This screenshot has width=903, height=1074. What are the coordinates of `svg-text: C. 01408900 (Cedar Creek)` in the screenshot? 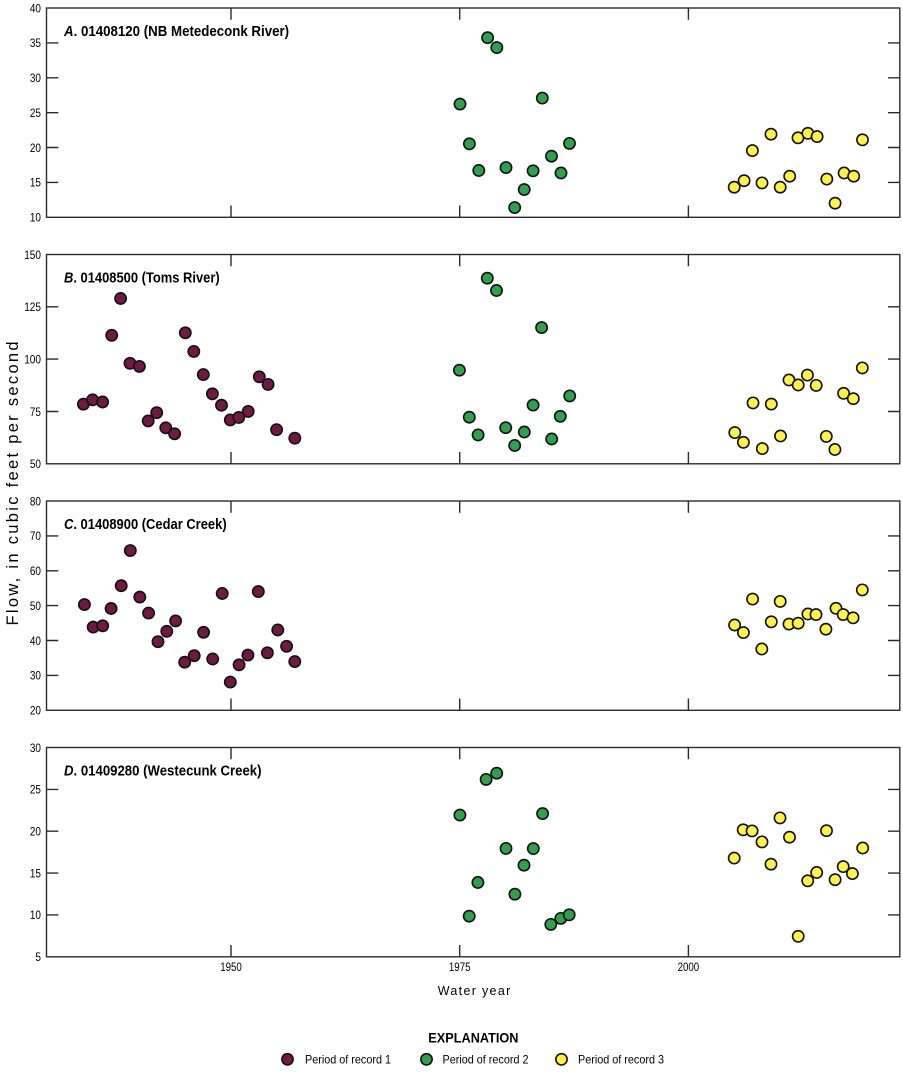 It's located at (145, 523).